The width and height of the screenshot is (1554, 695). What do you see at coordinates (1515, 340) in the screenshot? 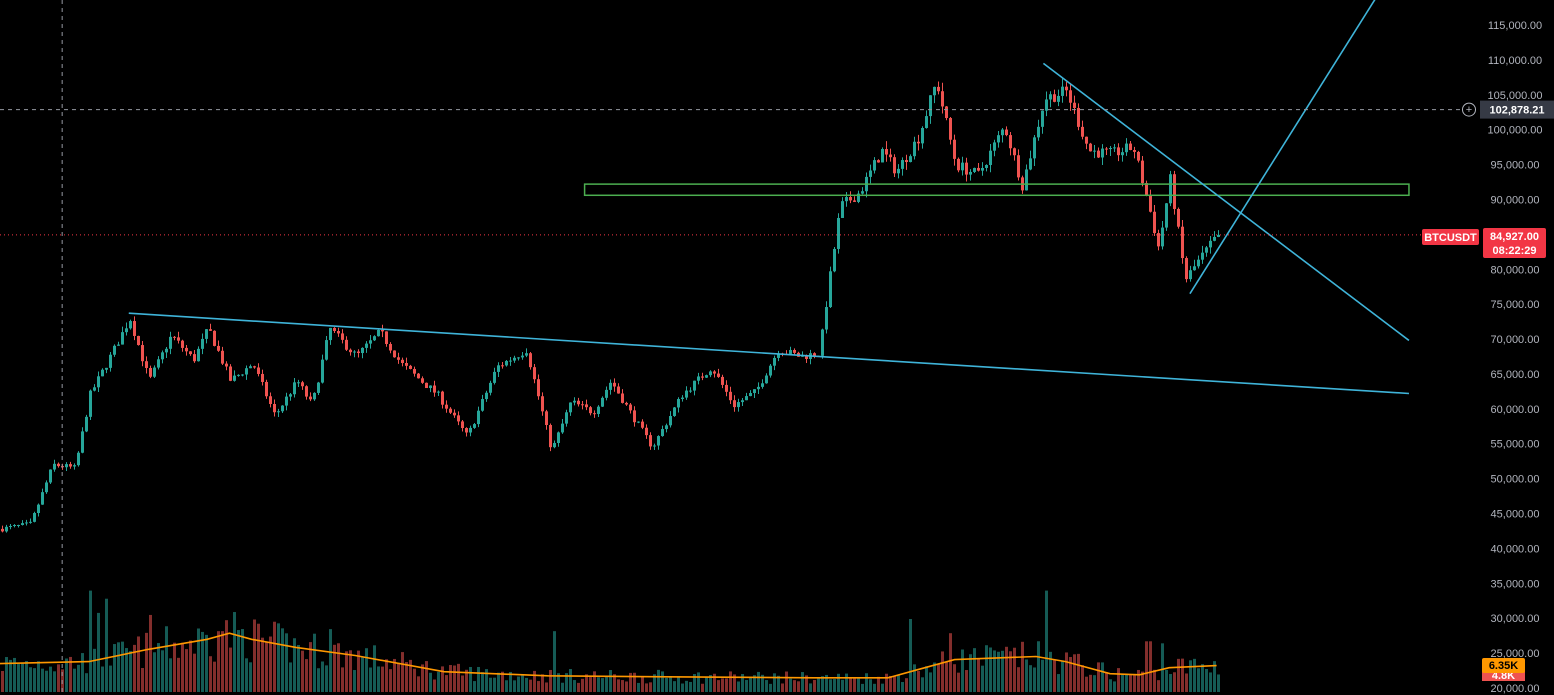
I see `price-tick-label: 70,000.00` at bounding box center [1515, 340].